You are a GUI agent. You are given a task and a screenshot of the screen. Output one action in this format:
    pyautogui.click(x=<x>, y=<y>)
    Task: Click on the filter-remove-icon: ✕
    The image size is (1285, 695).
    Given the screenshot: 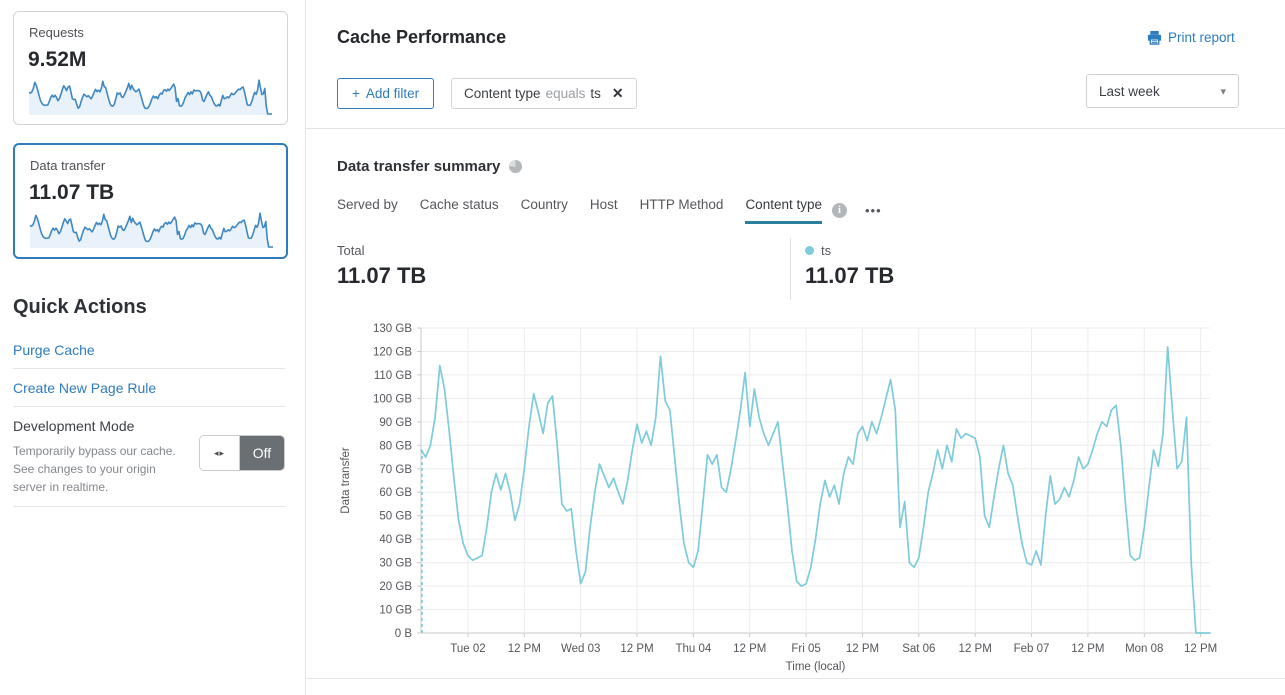 What is the action you would take?
    pyautogui.click(x=617, y=93)
    